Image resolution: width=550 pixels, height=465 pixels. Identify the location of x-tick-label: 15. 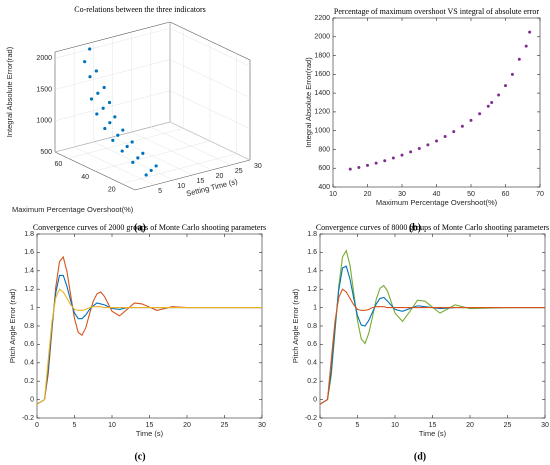
(433, 425).